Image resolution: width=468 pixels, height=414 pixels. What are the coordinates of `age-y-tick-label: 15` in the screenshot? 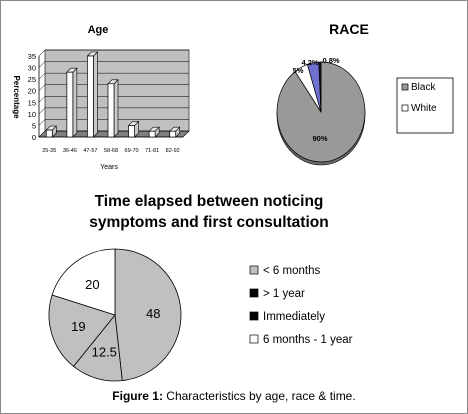 It's located at (32, 102).